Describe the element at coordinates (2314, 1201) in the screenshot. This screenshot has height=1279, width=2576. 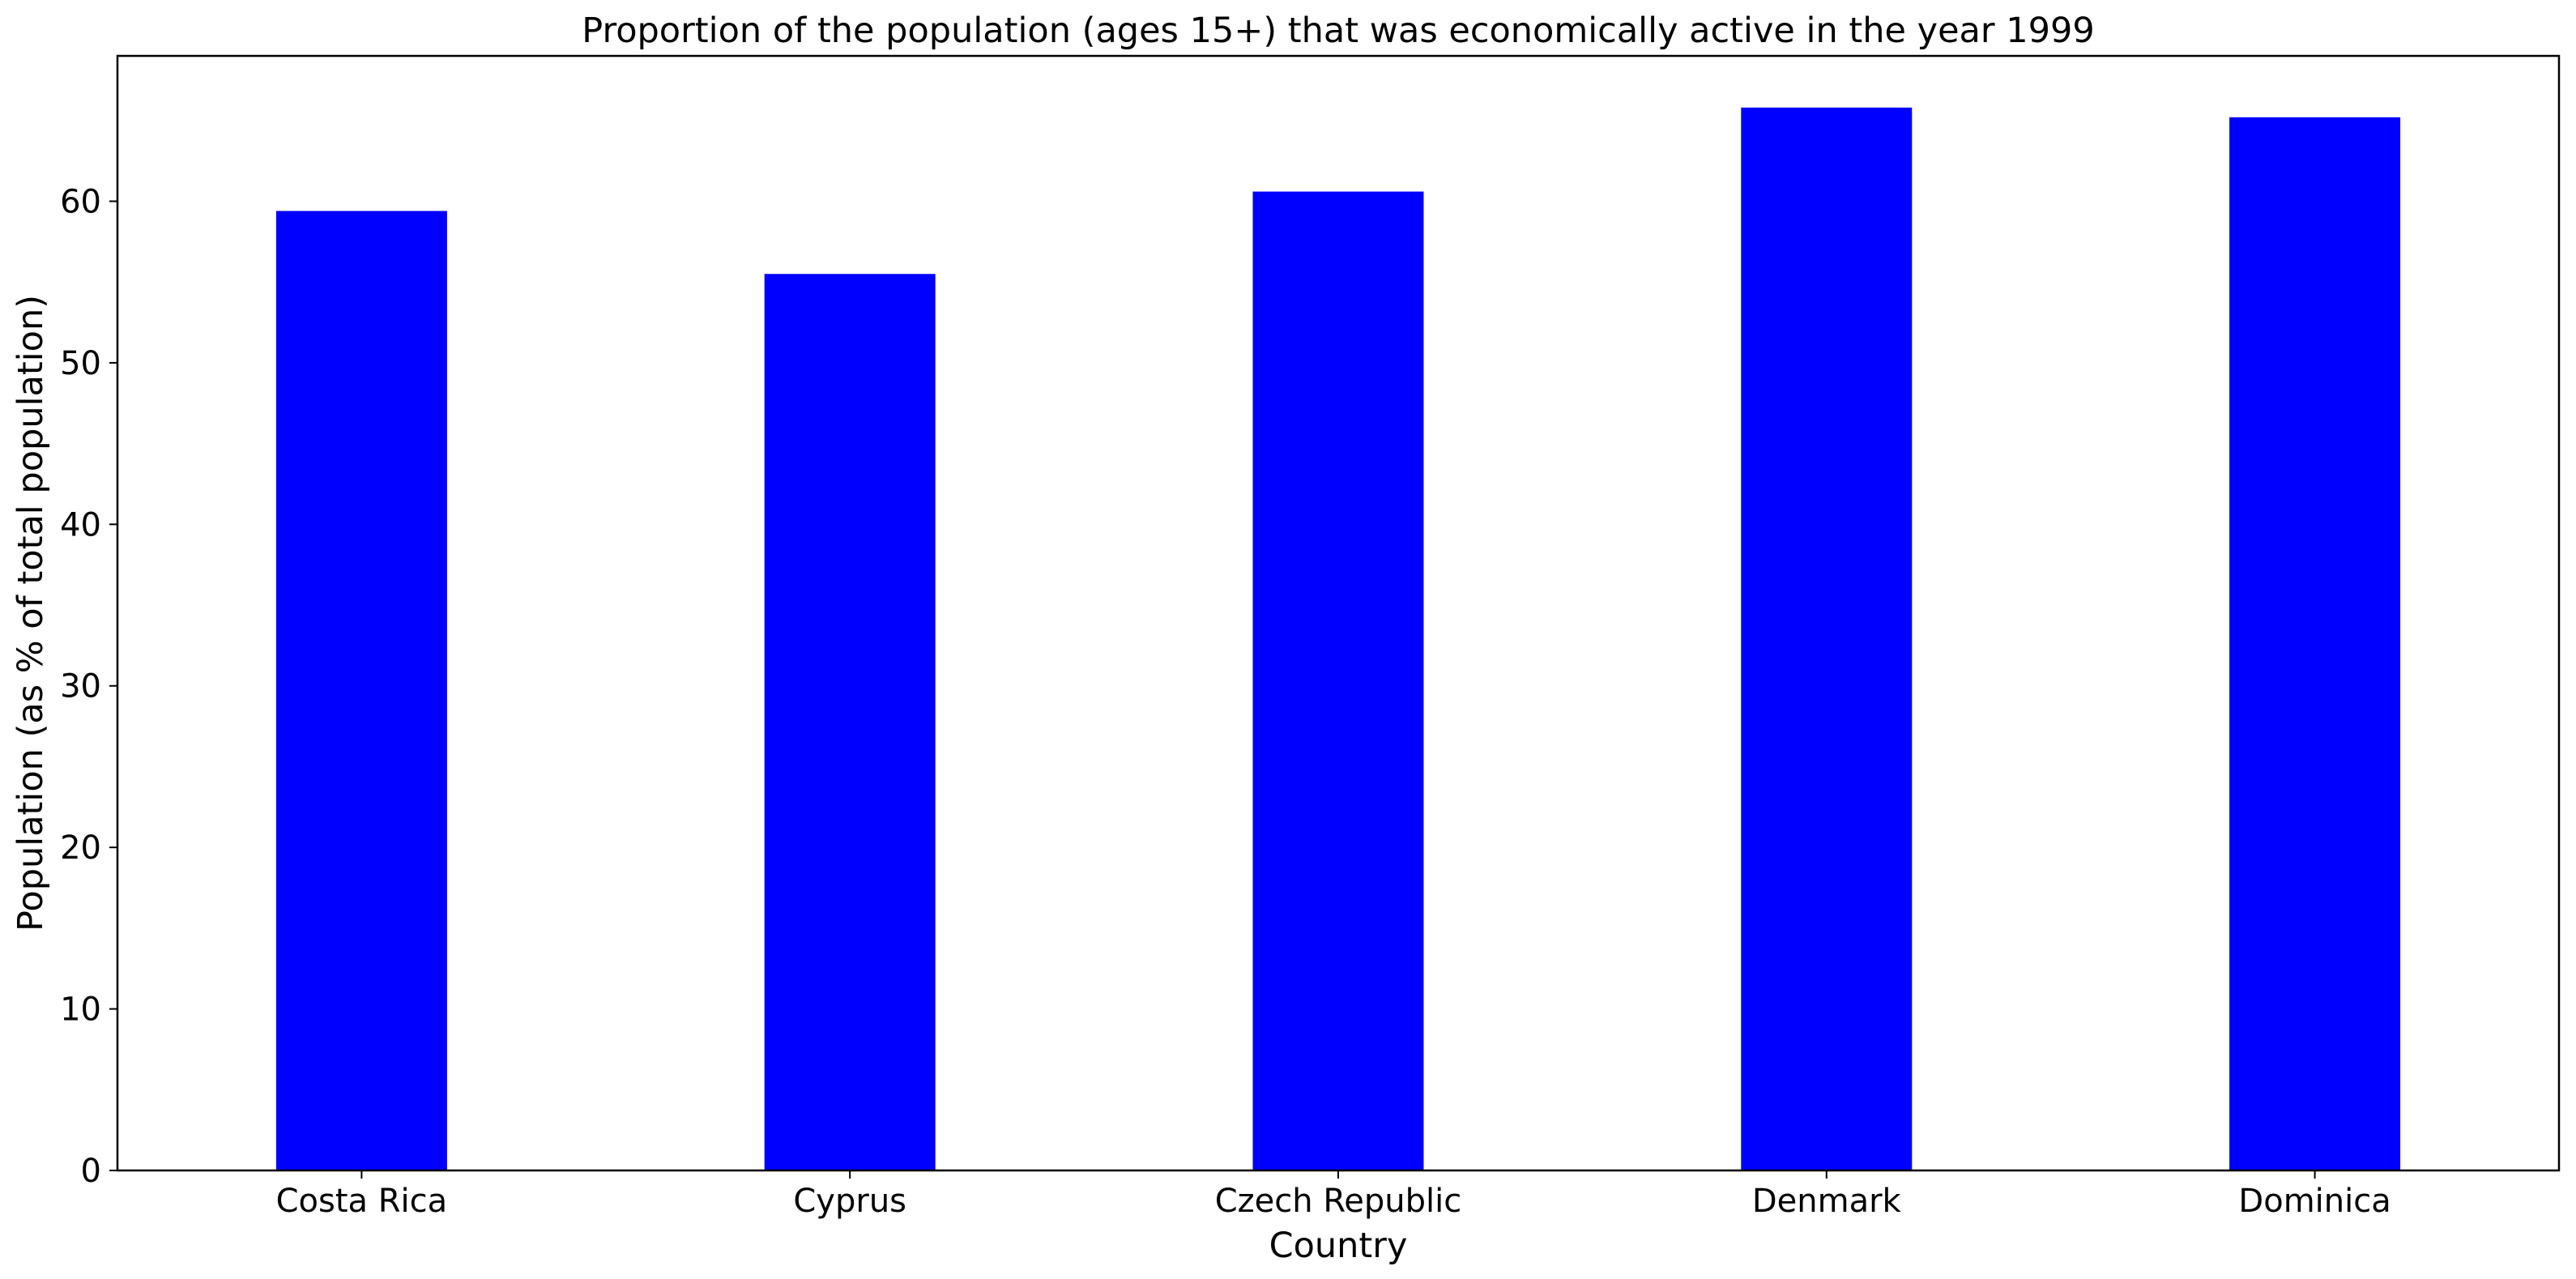
I see `x-tick-label: Dominica` at that location.